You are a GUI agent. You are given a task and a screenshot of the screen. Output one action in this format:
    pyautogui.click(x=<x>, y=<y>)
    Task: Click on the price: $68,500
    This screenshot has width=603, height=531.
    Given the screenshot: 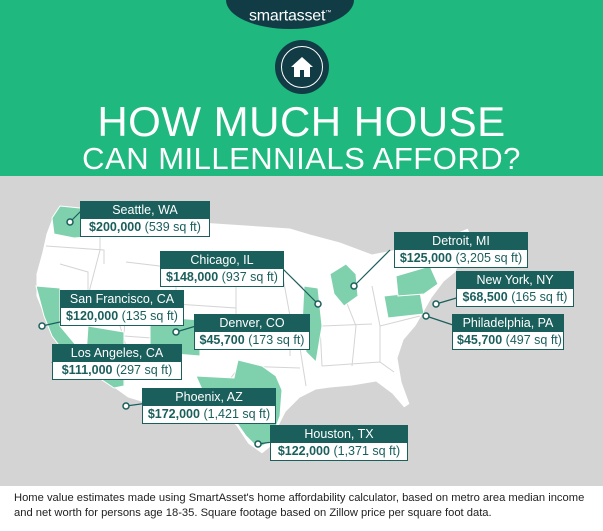 What is the action you would take?
    pyautogui.click(x=485, y=297)
    